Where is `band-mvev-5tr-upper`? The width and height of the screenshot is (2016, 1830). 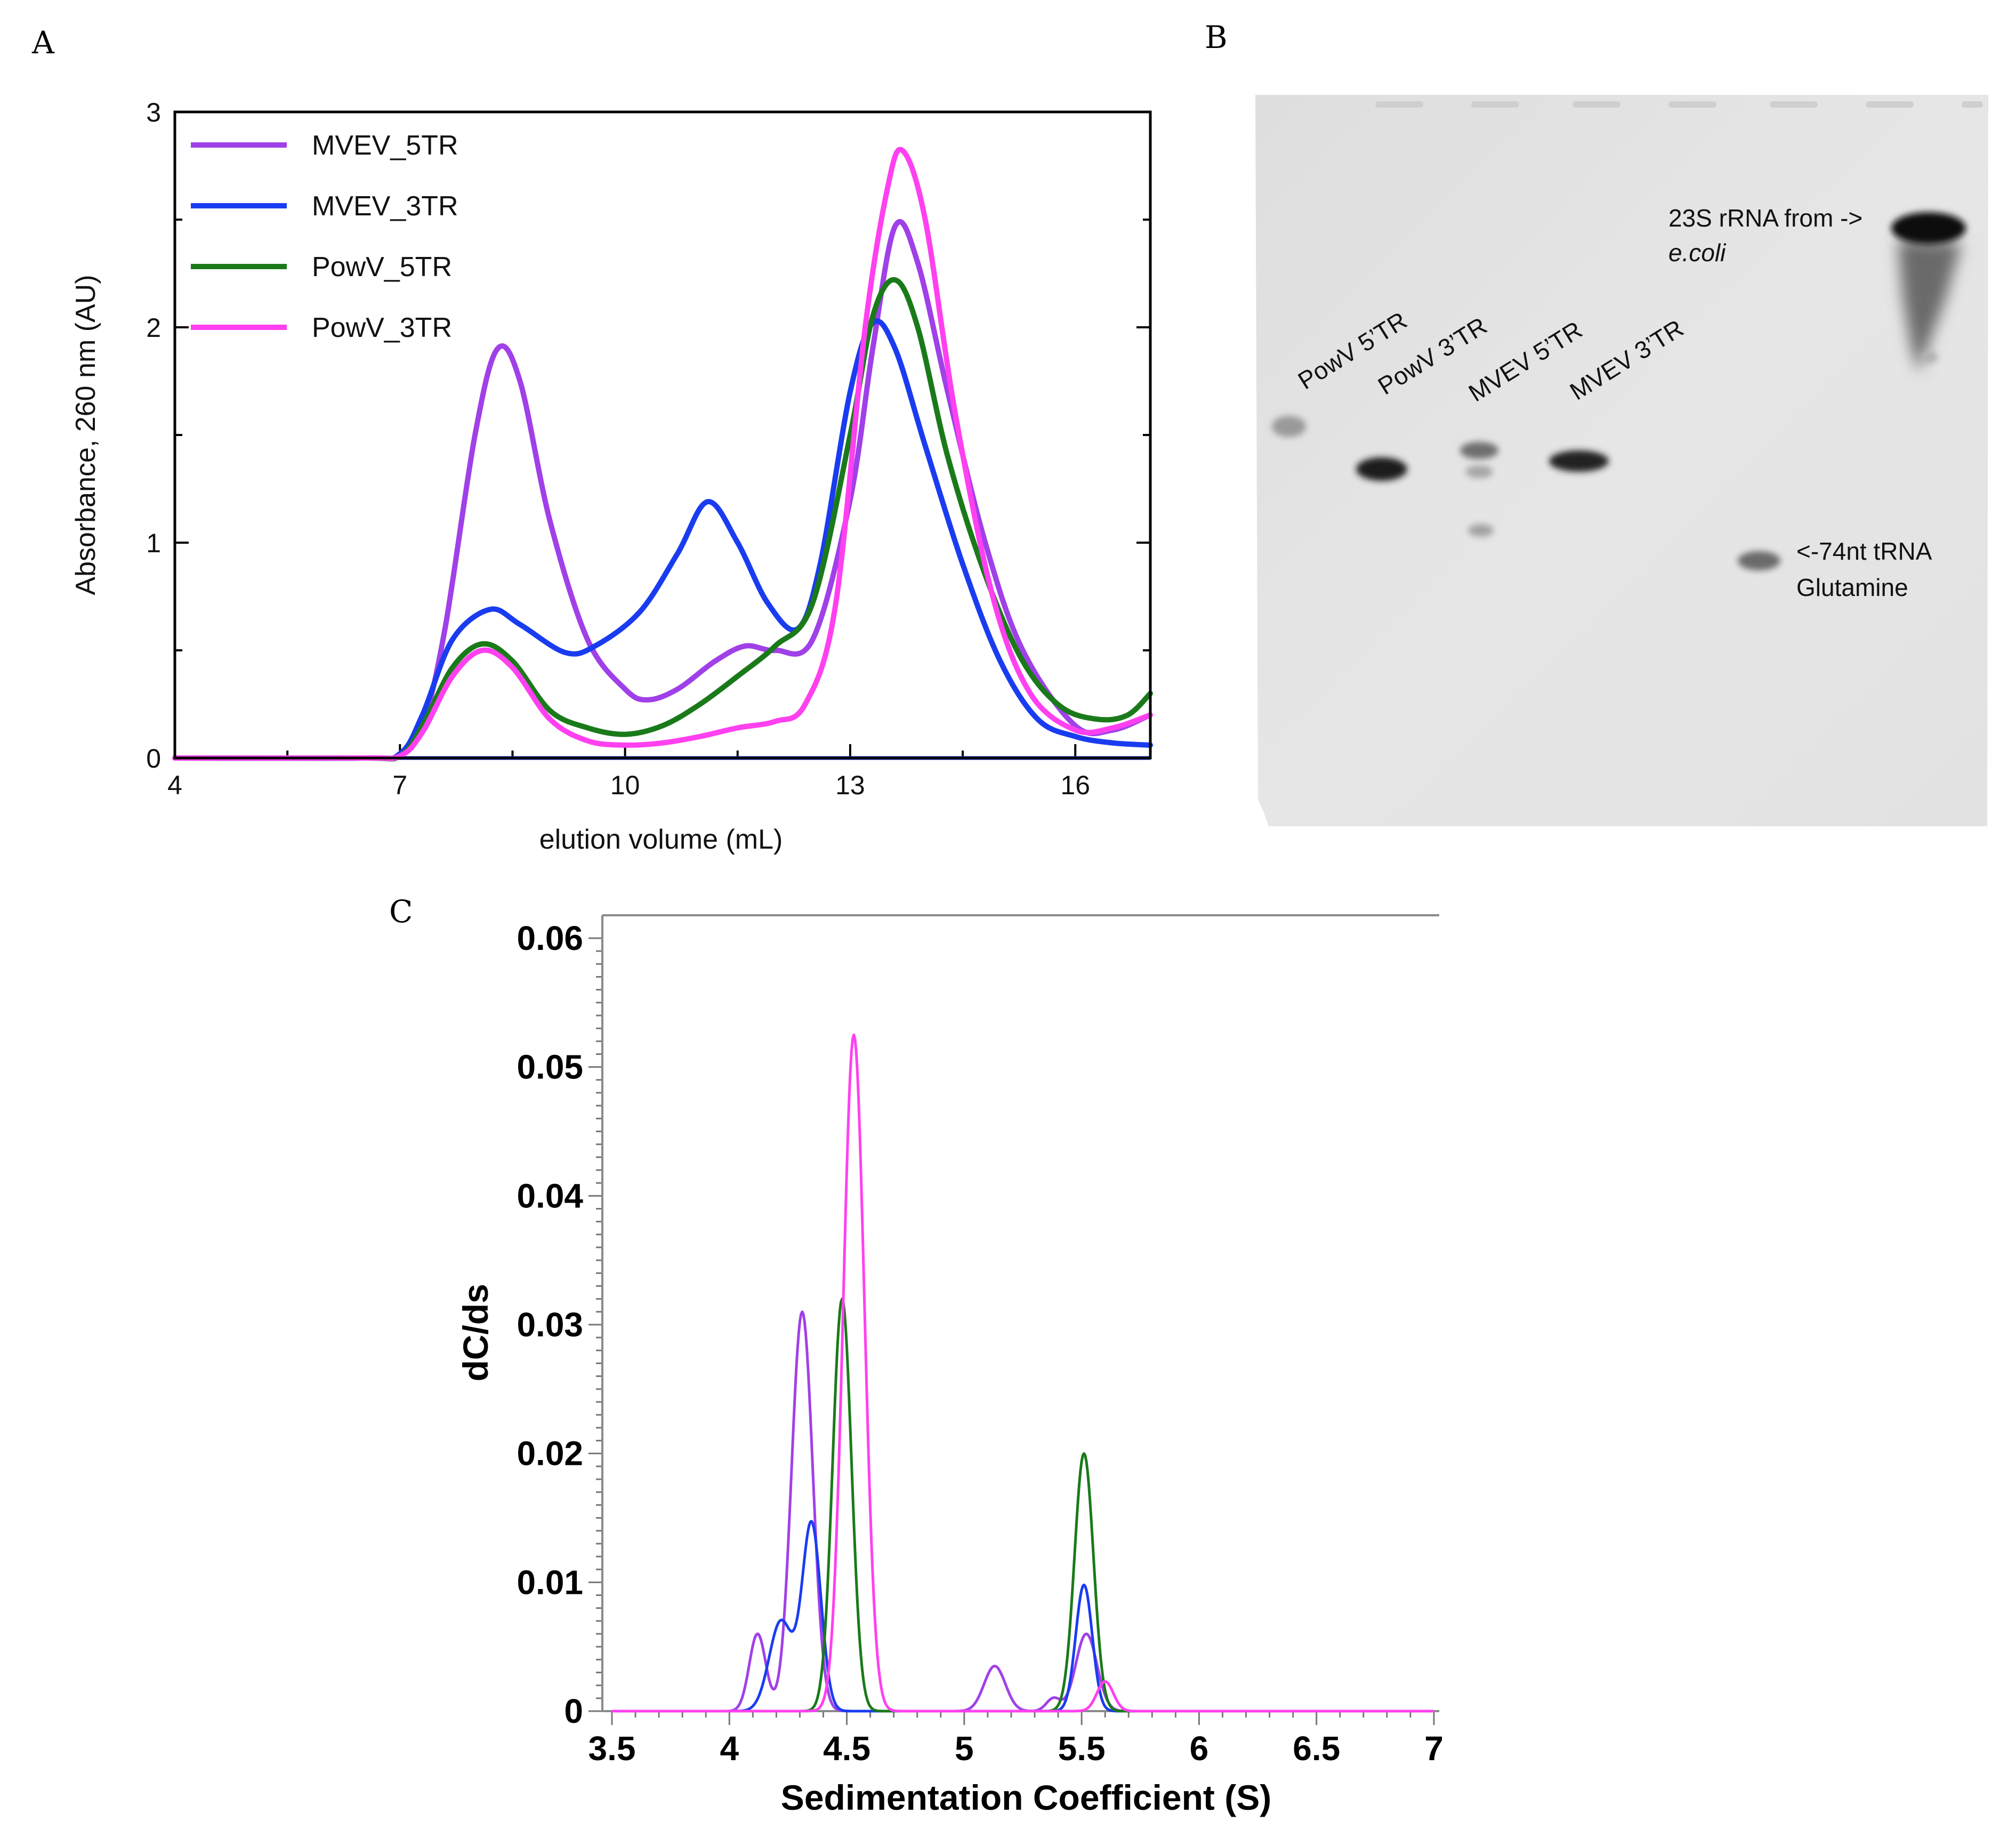
band-mvev-5tr-upper is located at coordinates (1479, 451).